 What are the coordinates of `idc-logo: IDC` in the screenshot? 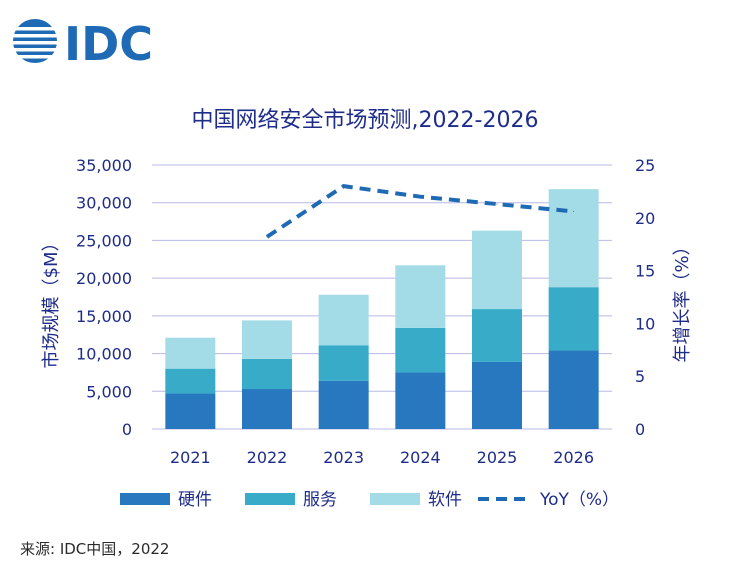 It's located at (82, 43).